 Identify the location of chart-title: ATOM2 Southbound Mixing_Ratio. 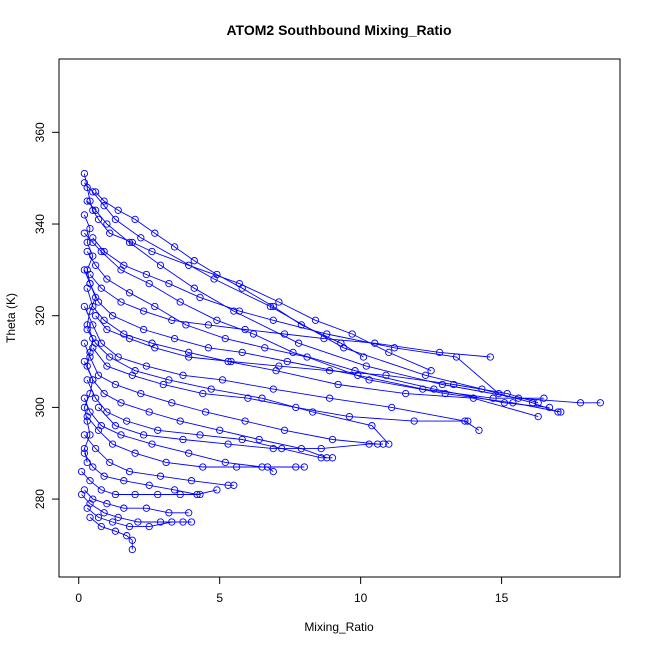
(338, 30).